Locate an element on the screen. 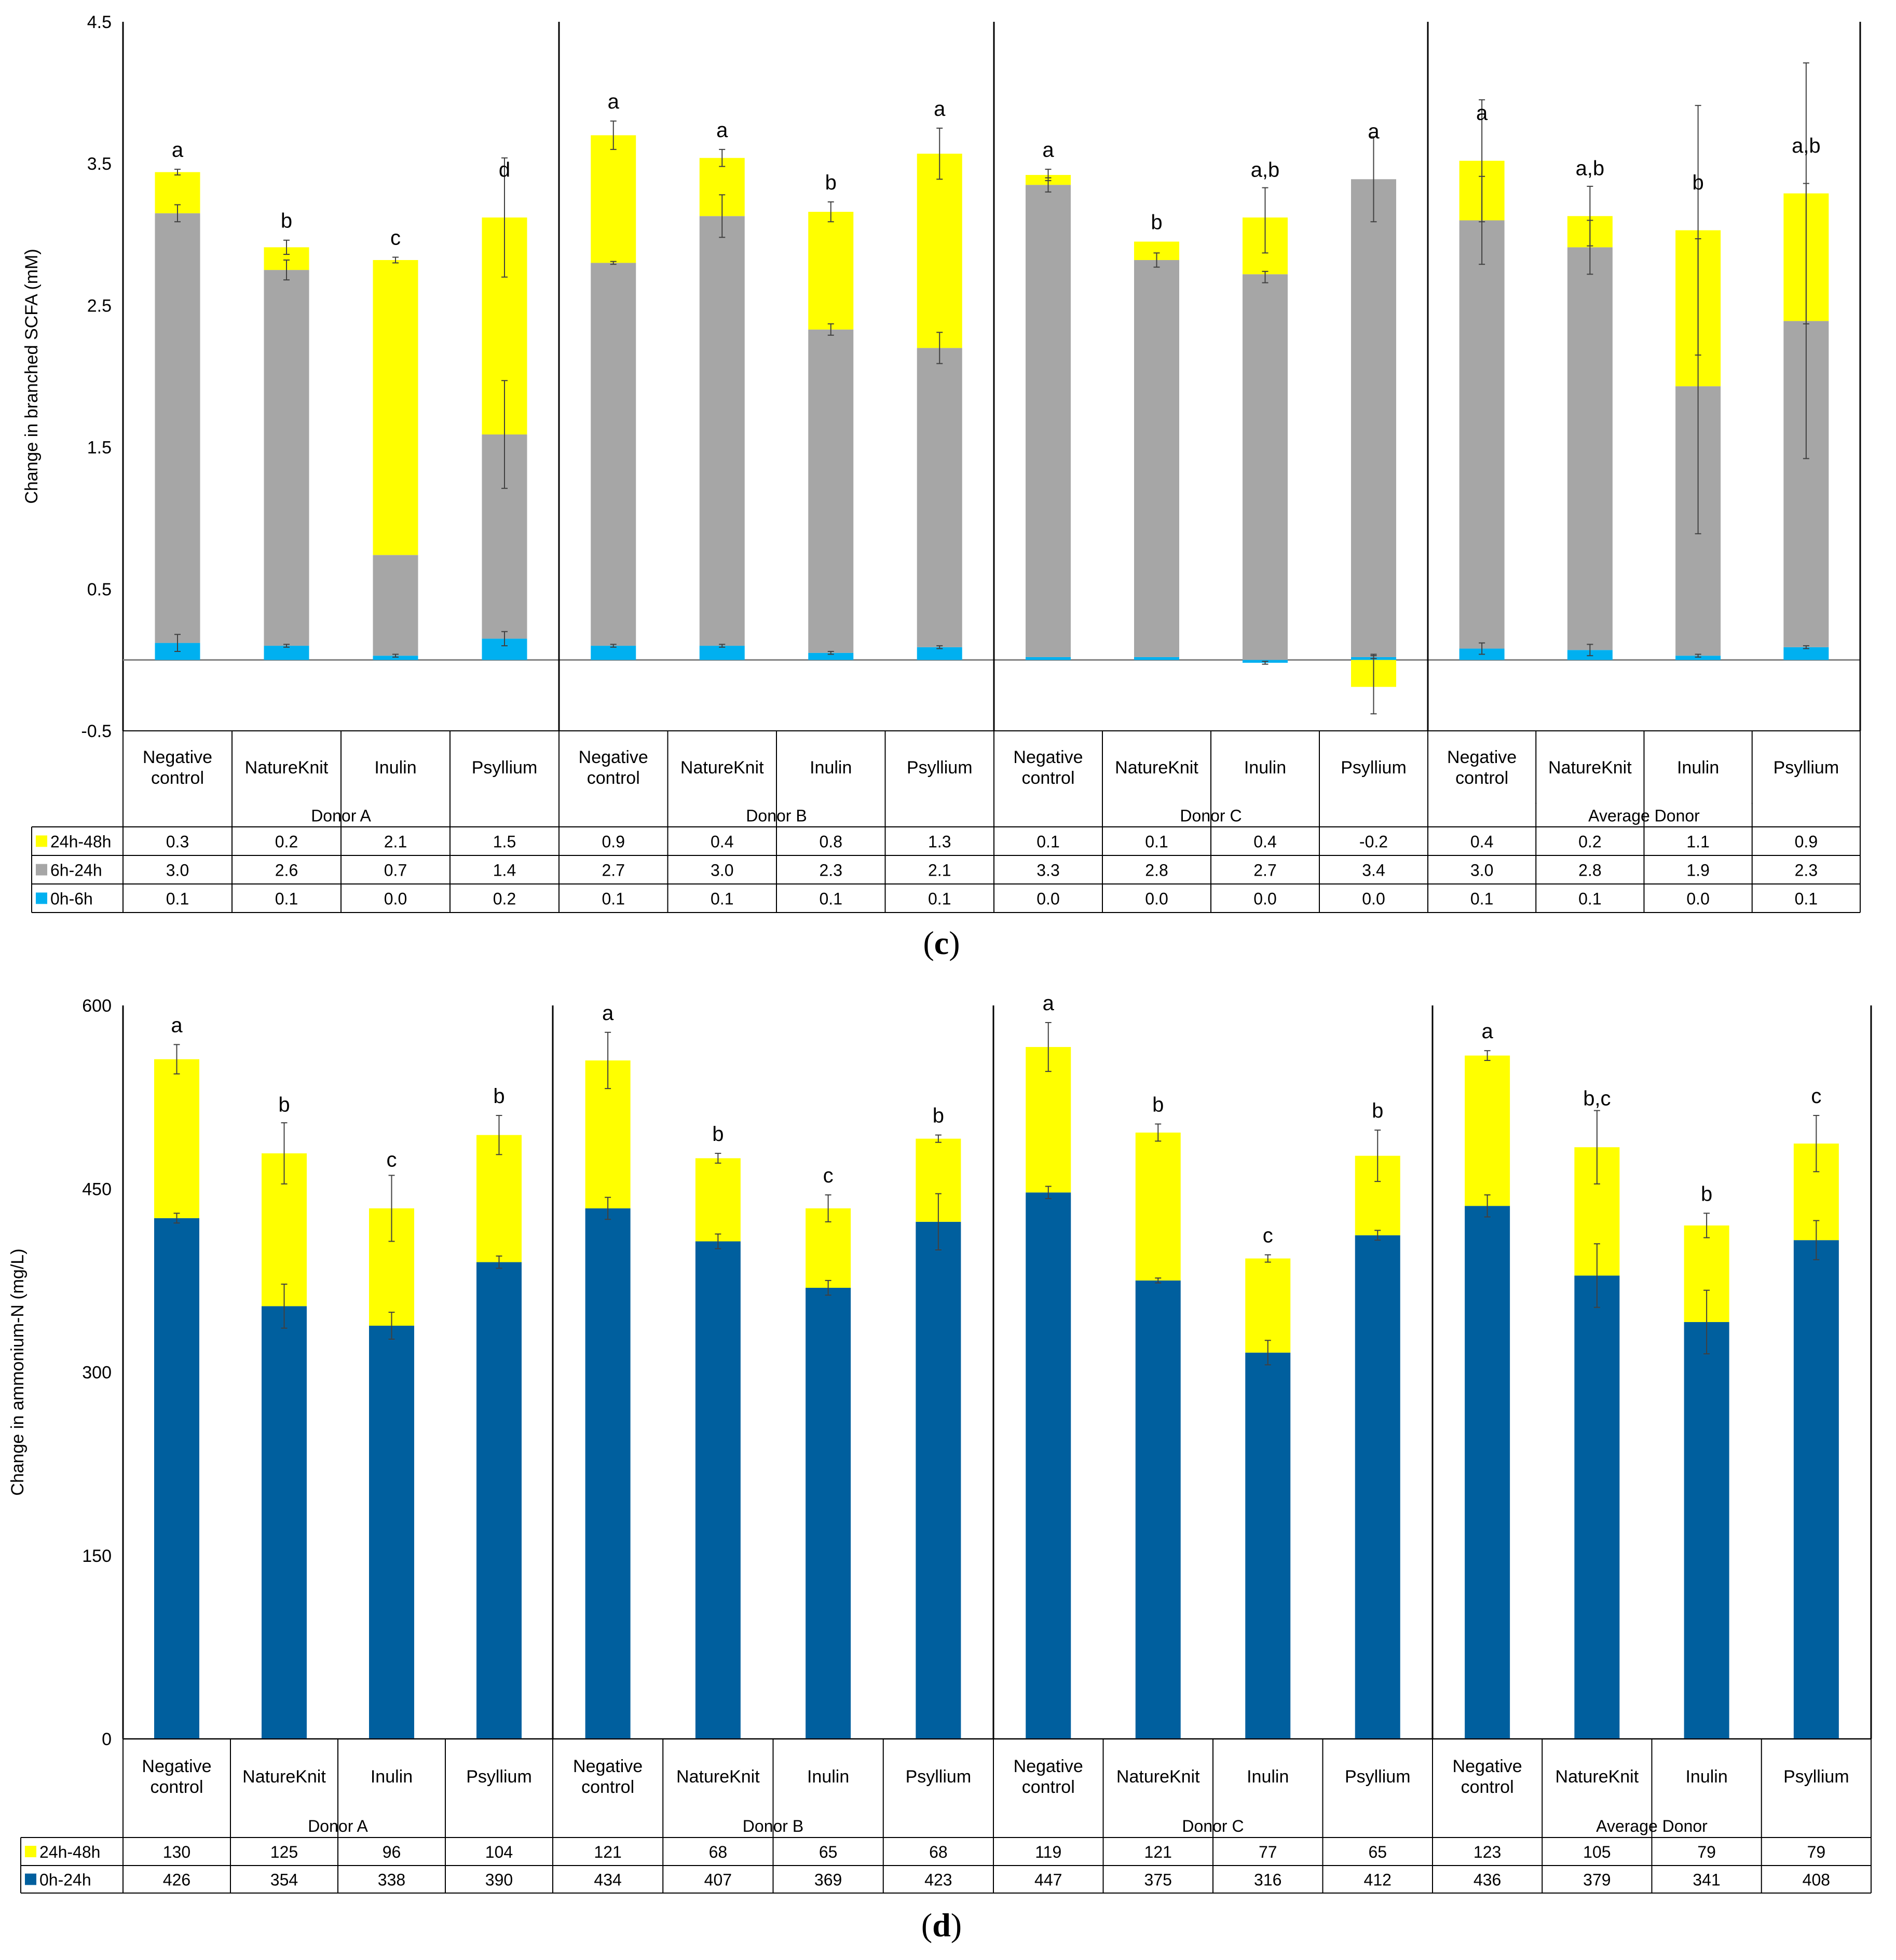 The height and width of the screenshot is (1960, 1896). table-value: 121 is located at coordinates (607, 1852).